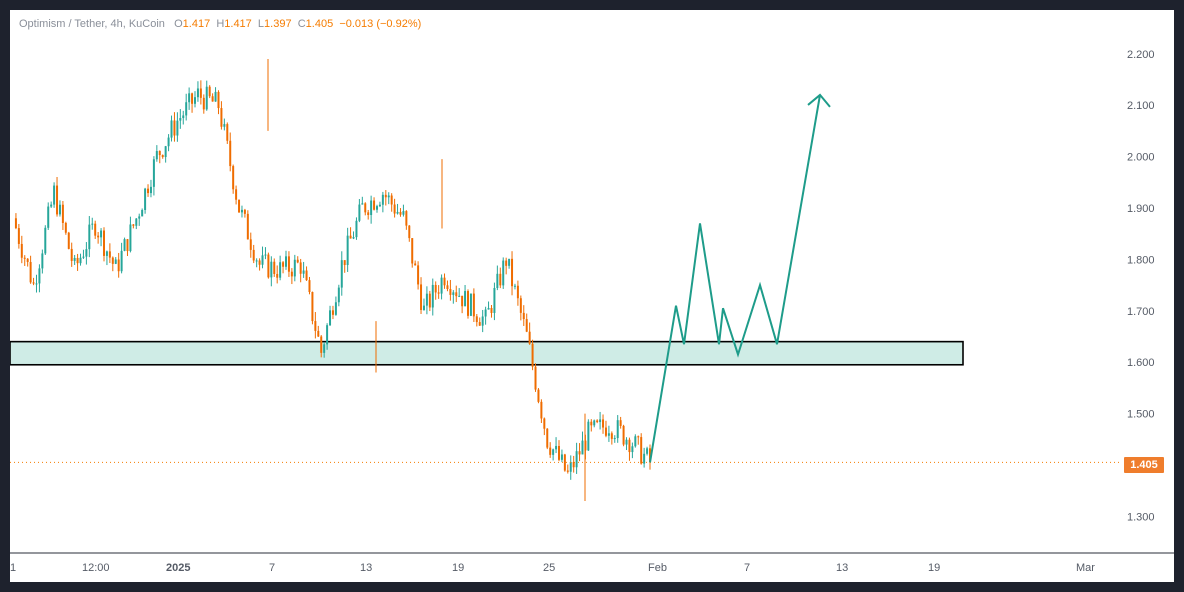  Describe the element at coordinates (1141, 158) in the screenshot. I see `y-tick-label: 2.000` at that location.